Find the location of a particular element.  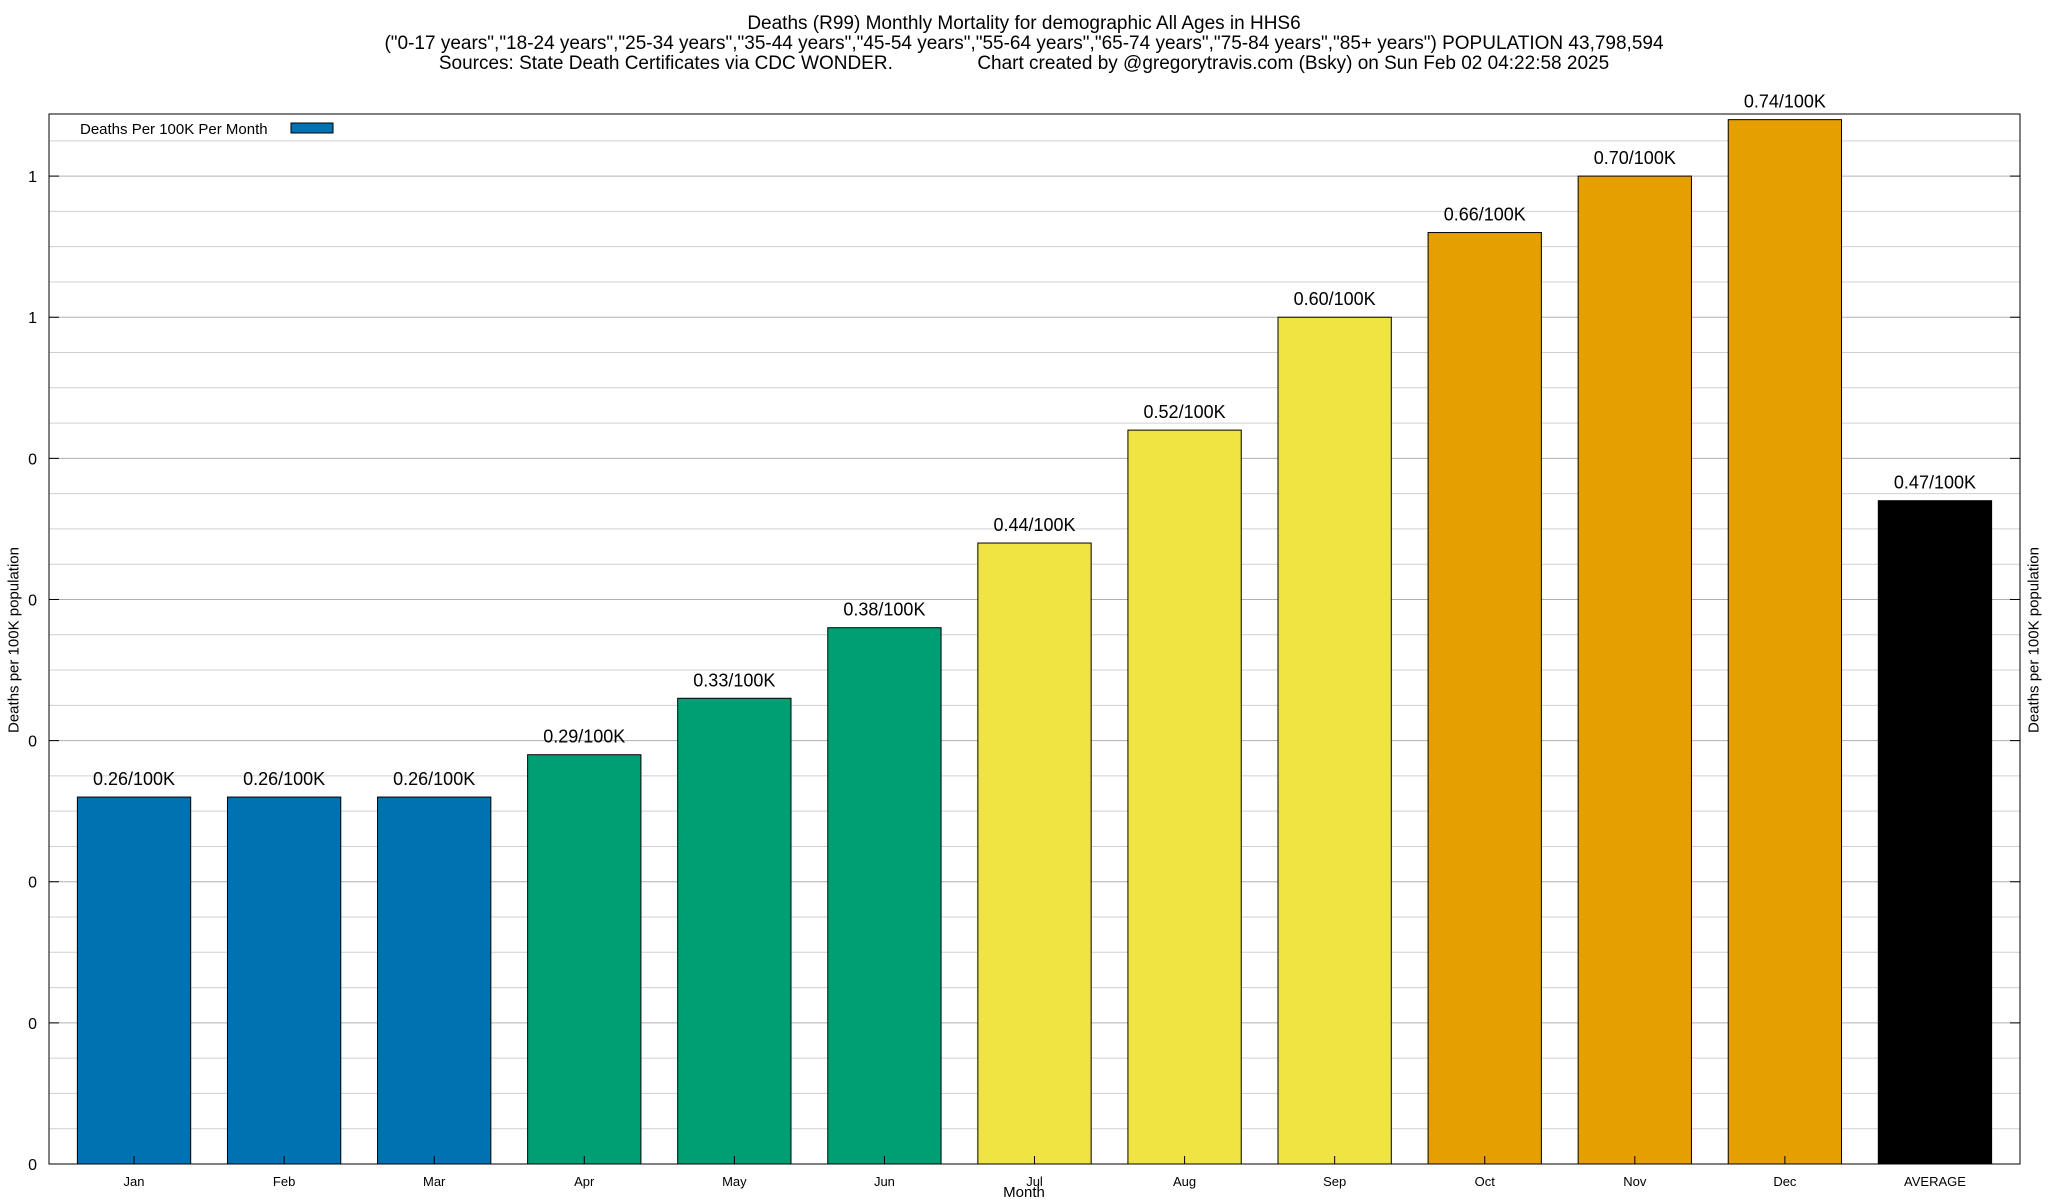

bar-may is located at coordinates (734, 931).